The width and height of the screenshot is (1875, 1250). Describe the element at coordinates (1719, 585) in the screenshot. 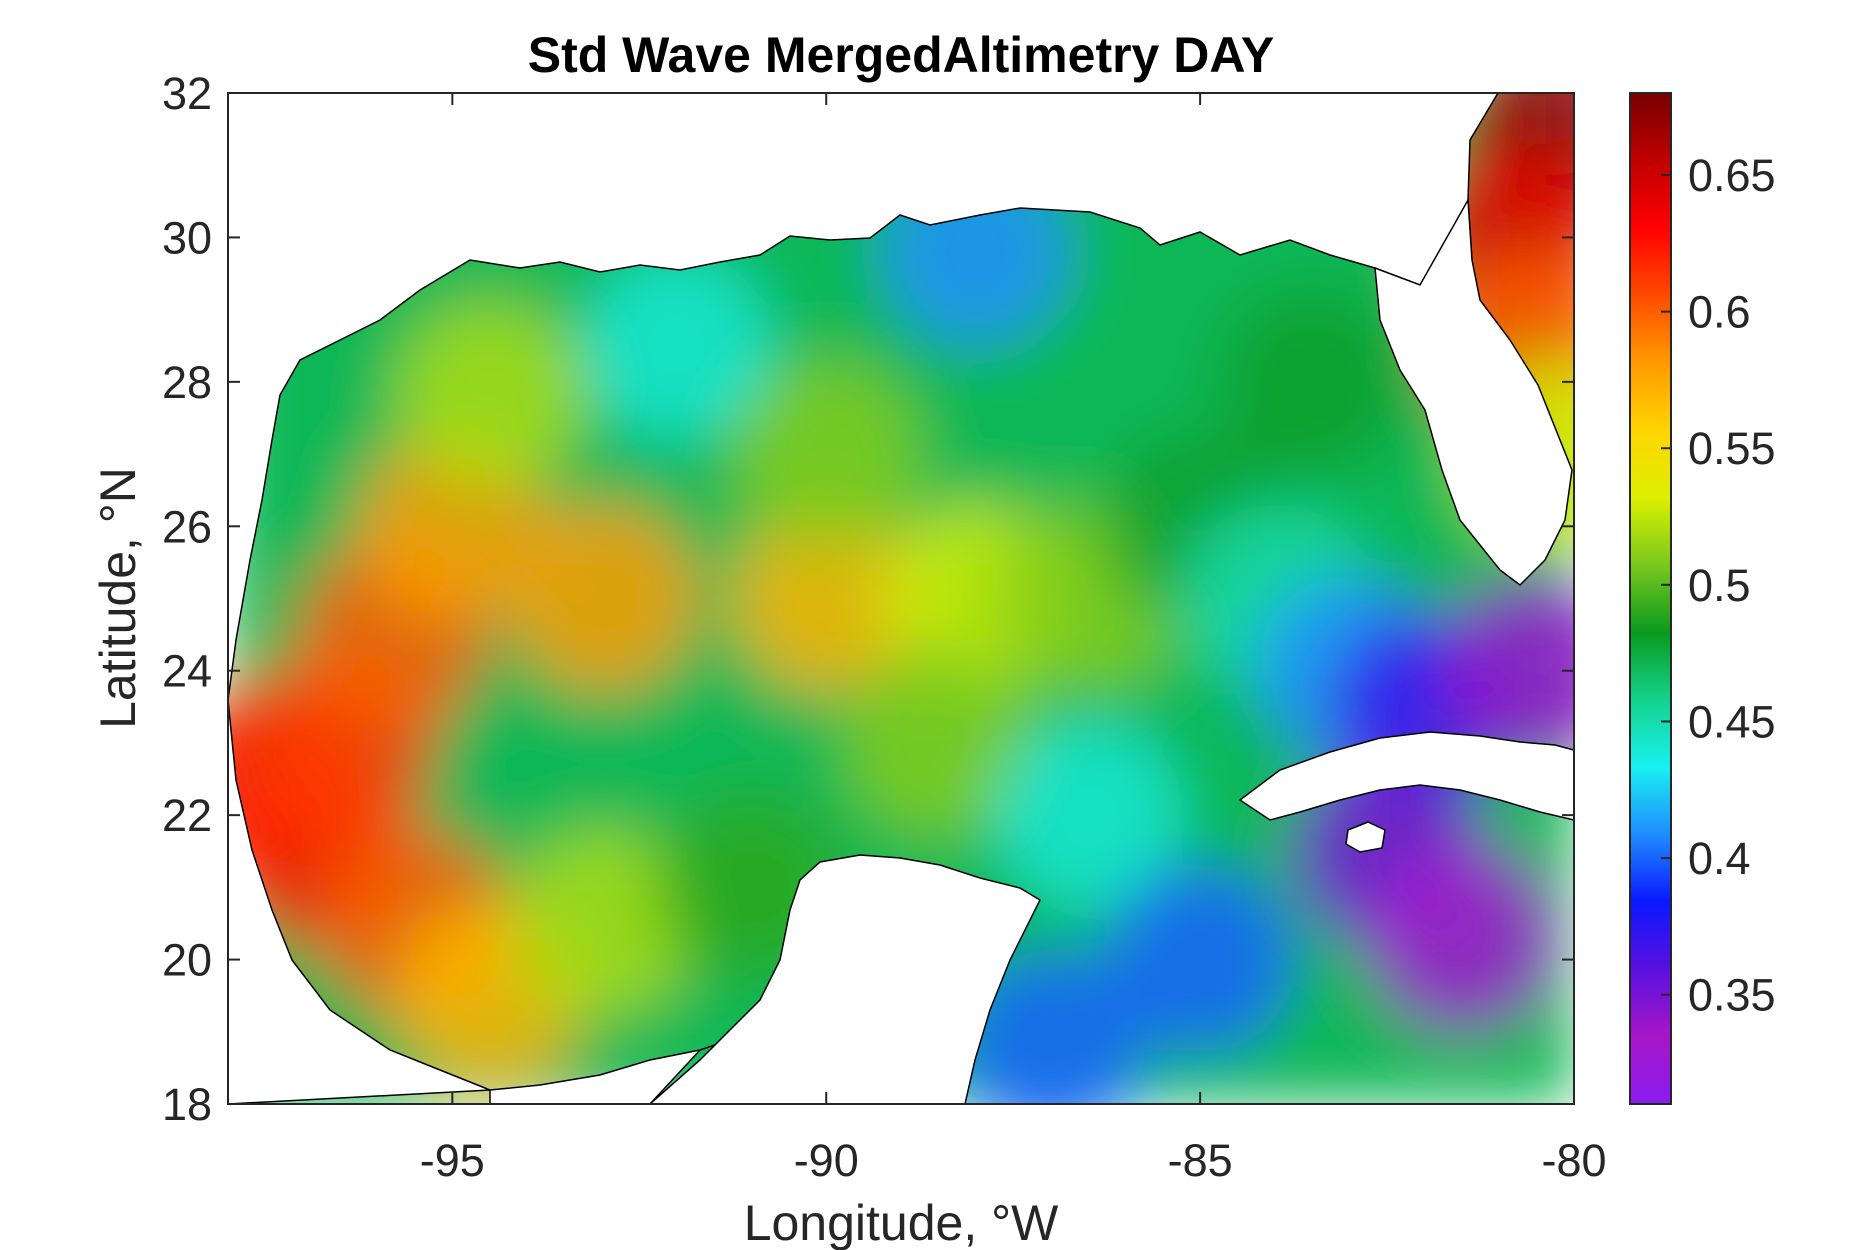

I see `colorbar-tick-label: 0.5` at that location.